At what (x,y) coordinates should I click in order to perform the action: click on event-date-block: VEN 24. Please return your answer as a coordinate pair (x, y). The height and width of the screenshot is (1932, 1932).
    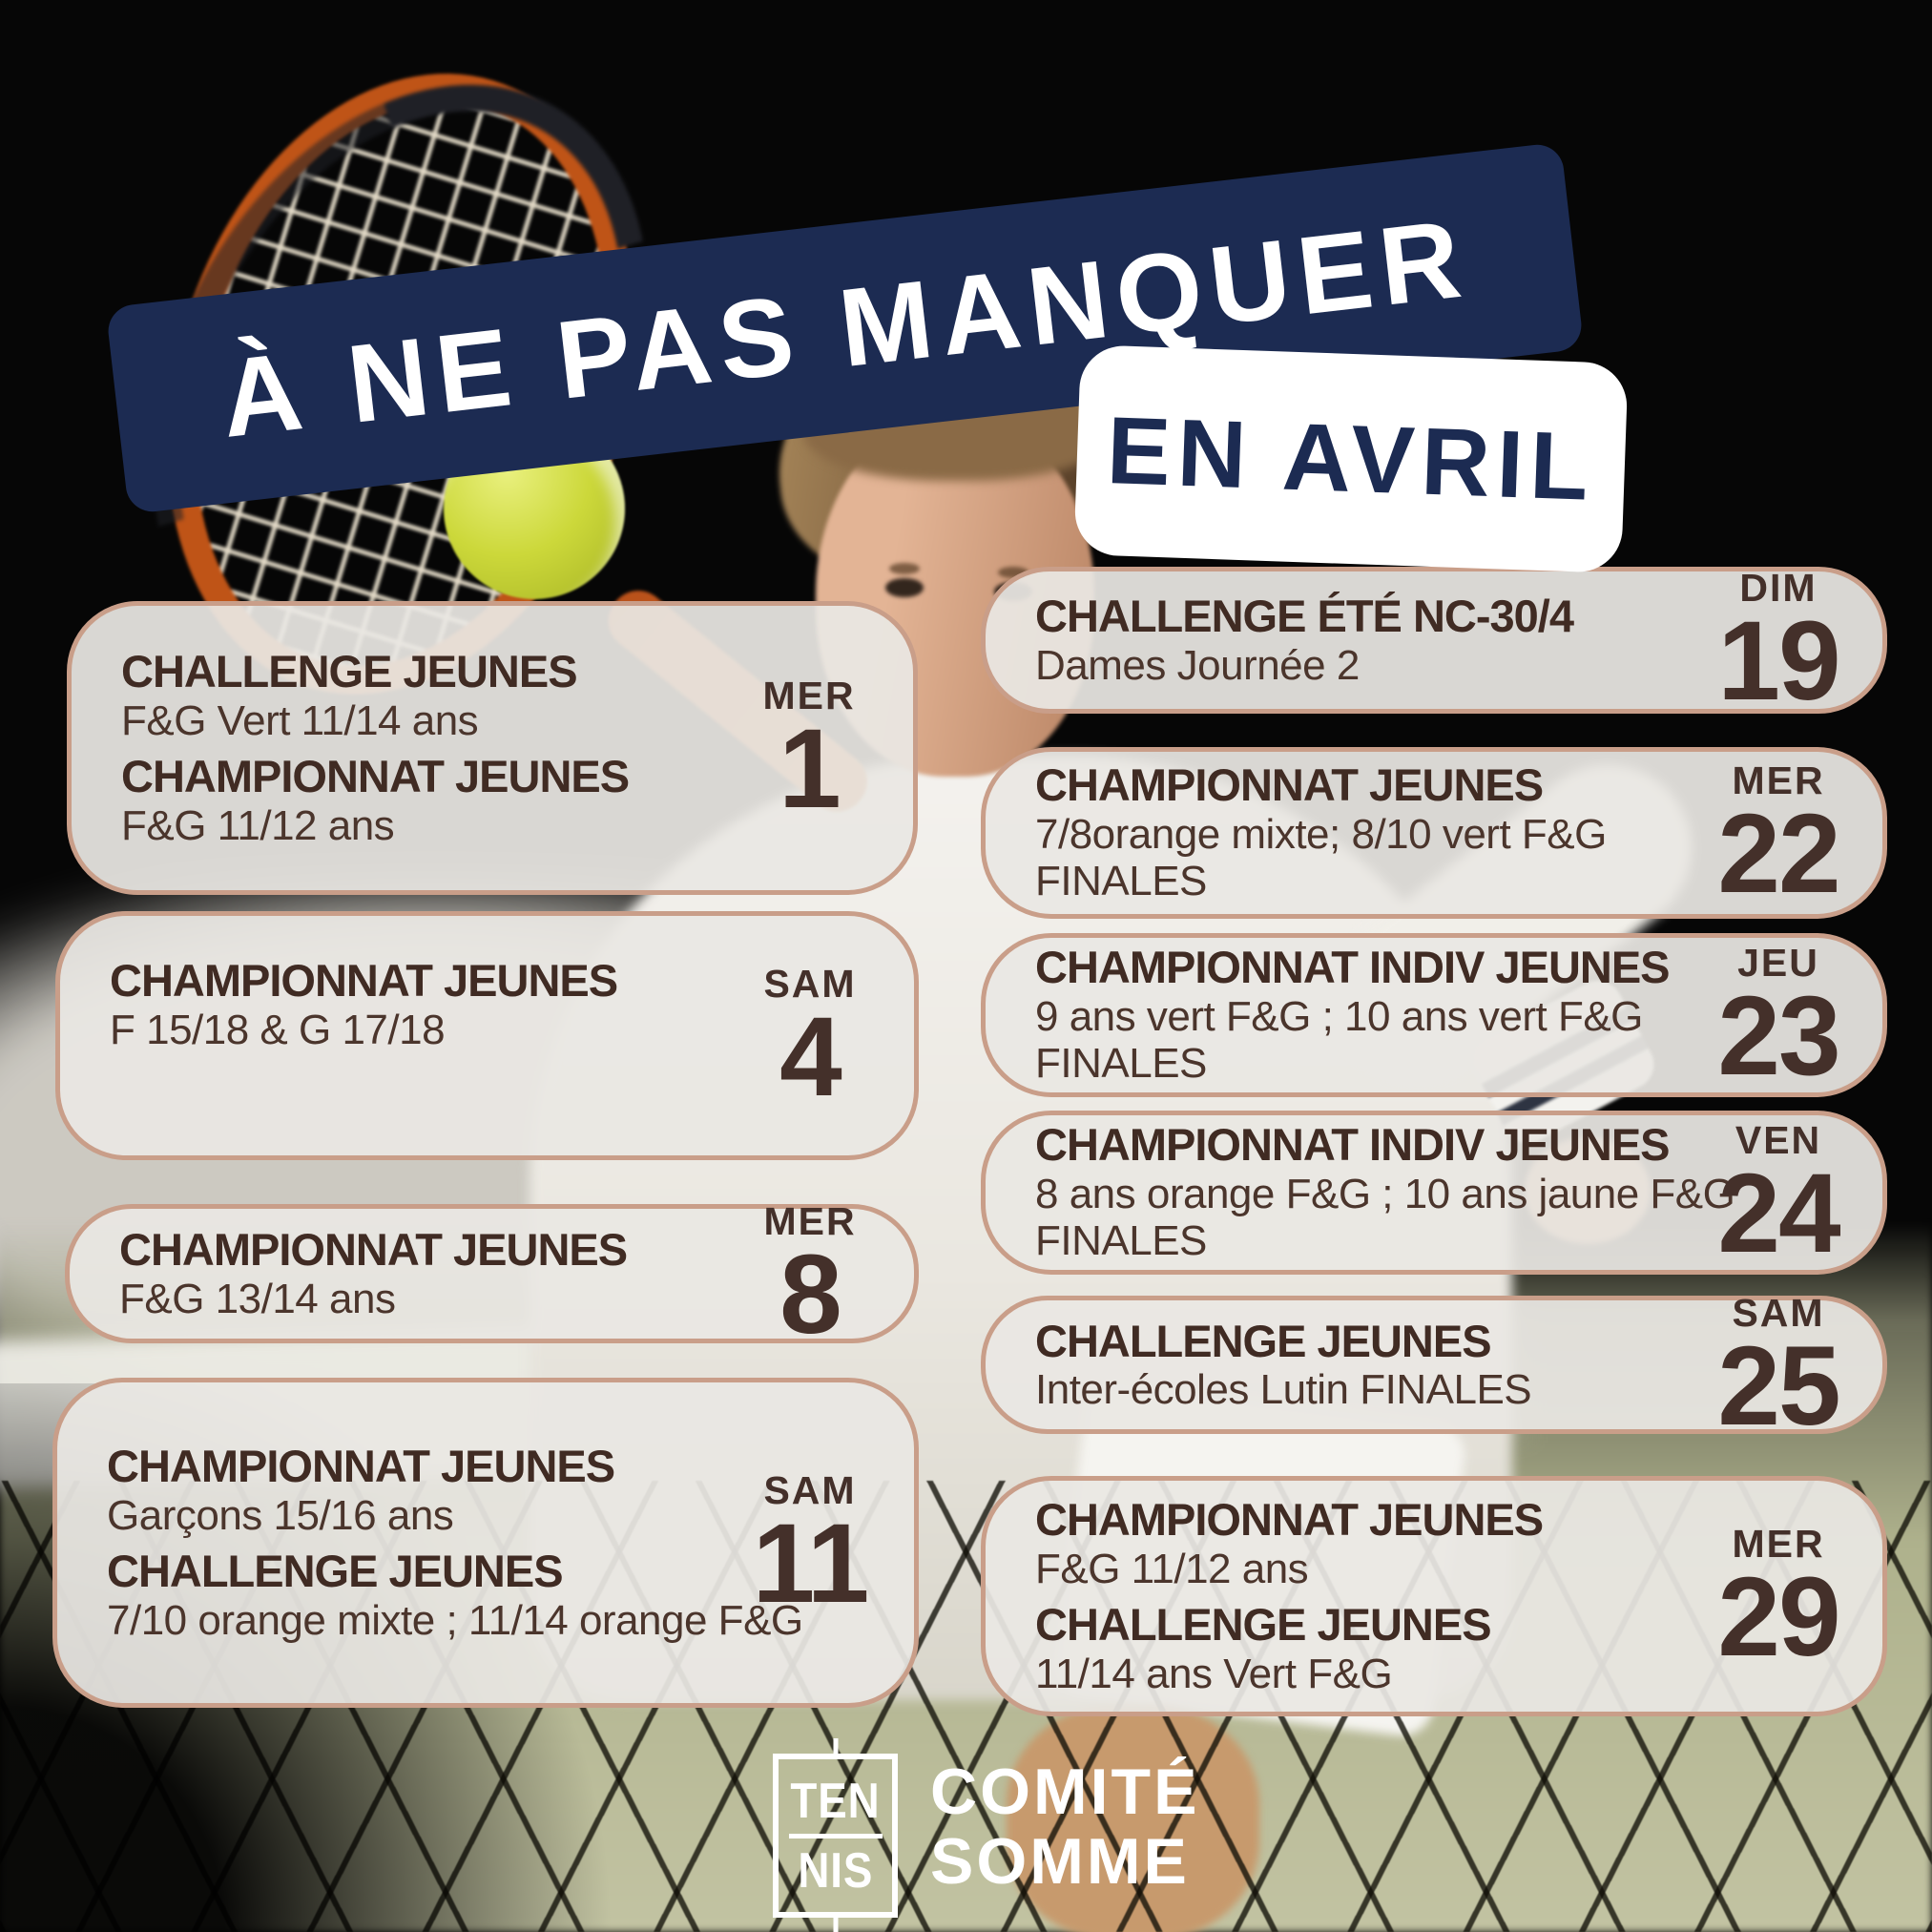
    Looking at the image, I should click on (1778, 1198).